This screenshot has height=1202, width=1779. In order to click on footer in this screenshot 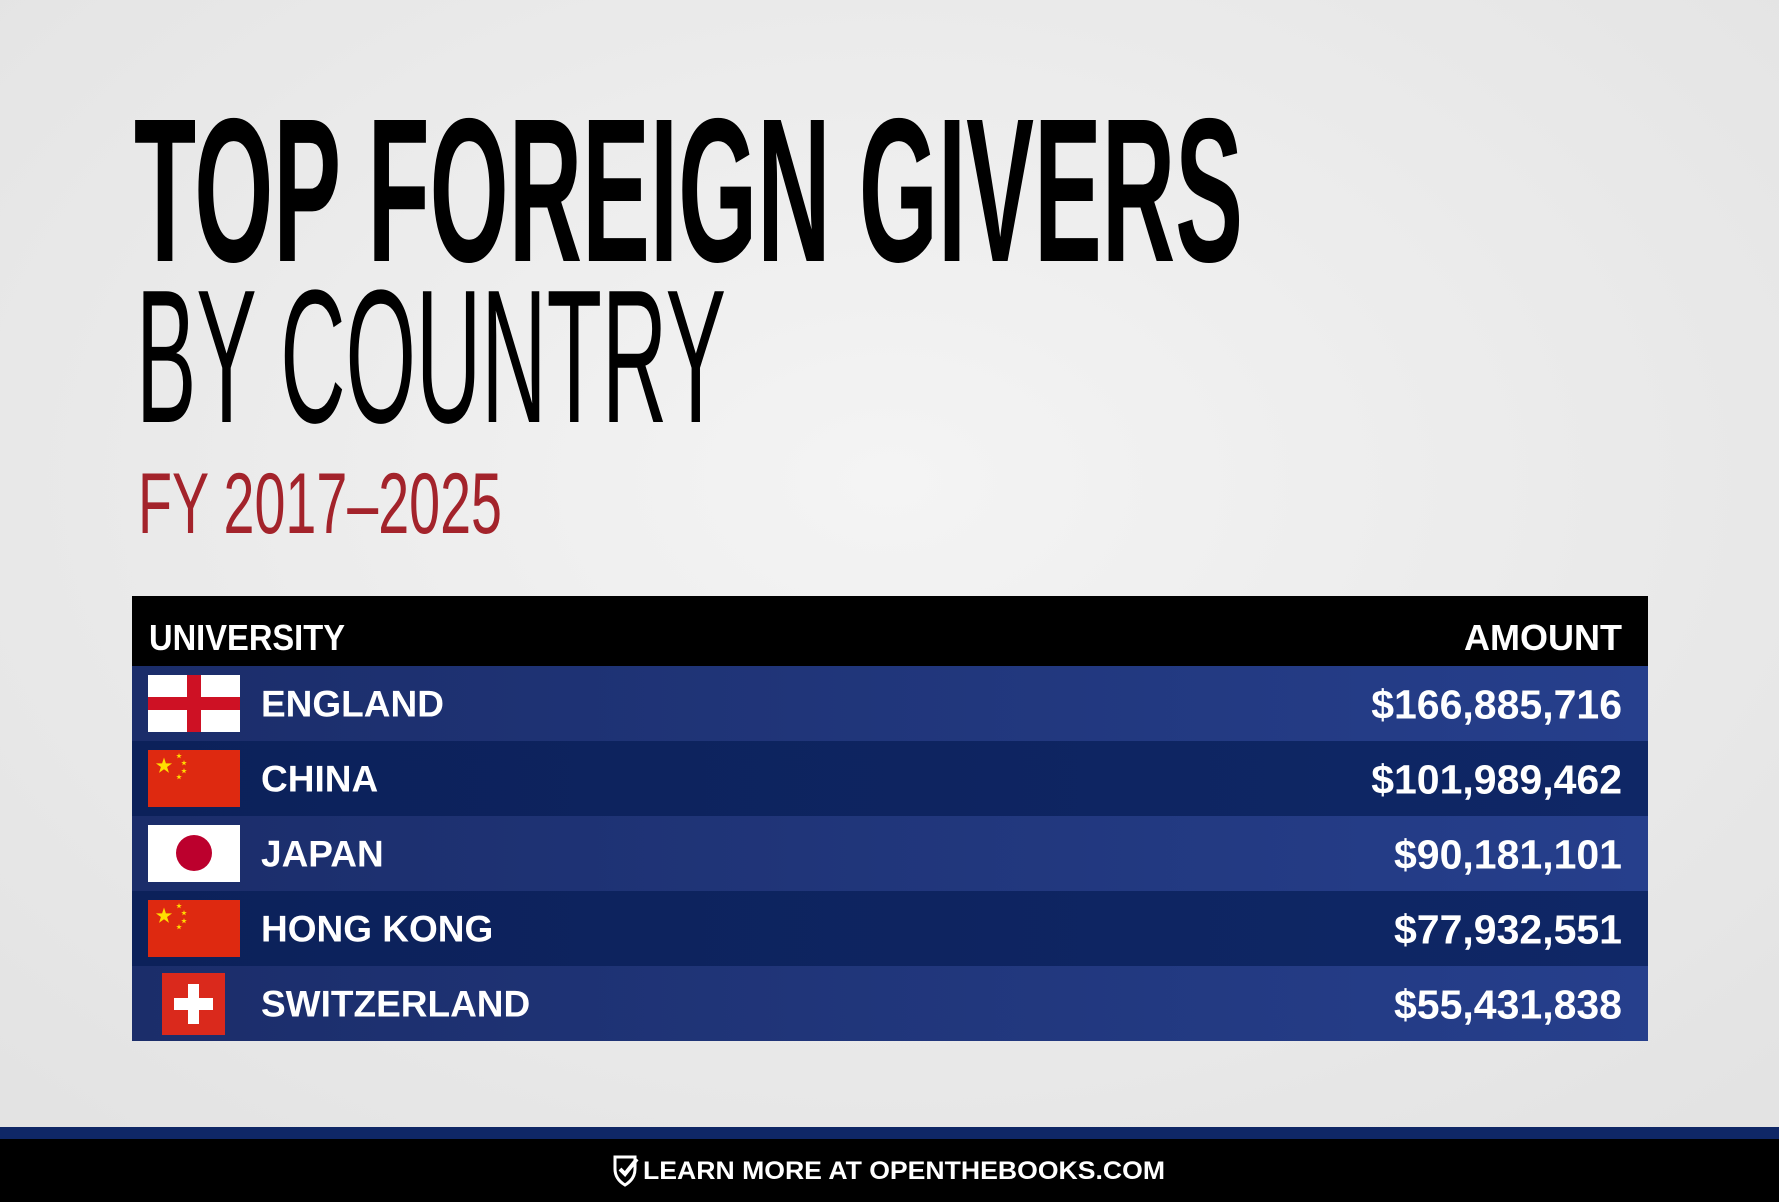, I will do `click(889, 1170)`.